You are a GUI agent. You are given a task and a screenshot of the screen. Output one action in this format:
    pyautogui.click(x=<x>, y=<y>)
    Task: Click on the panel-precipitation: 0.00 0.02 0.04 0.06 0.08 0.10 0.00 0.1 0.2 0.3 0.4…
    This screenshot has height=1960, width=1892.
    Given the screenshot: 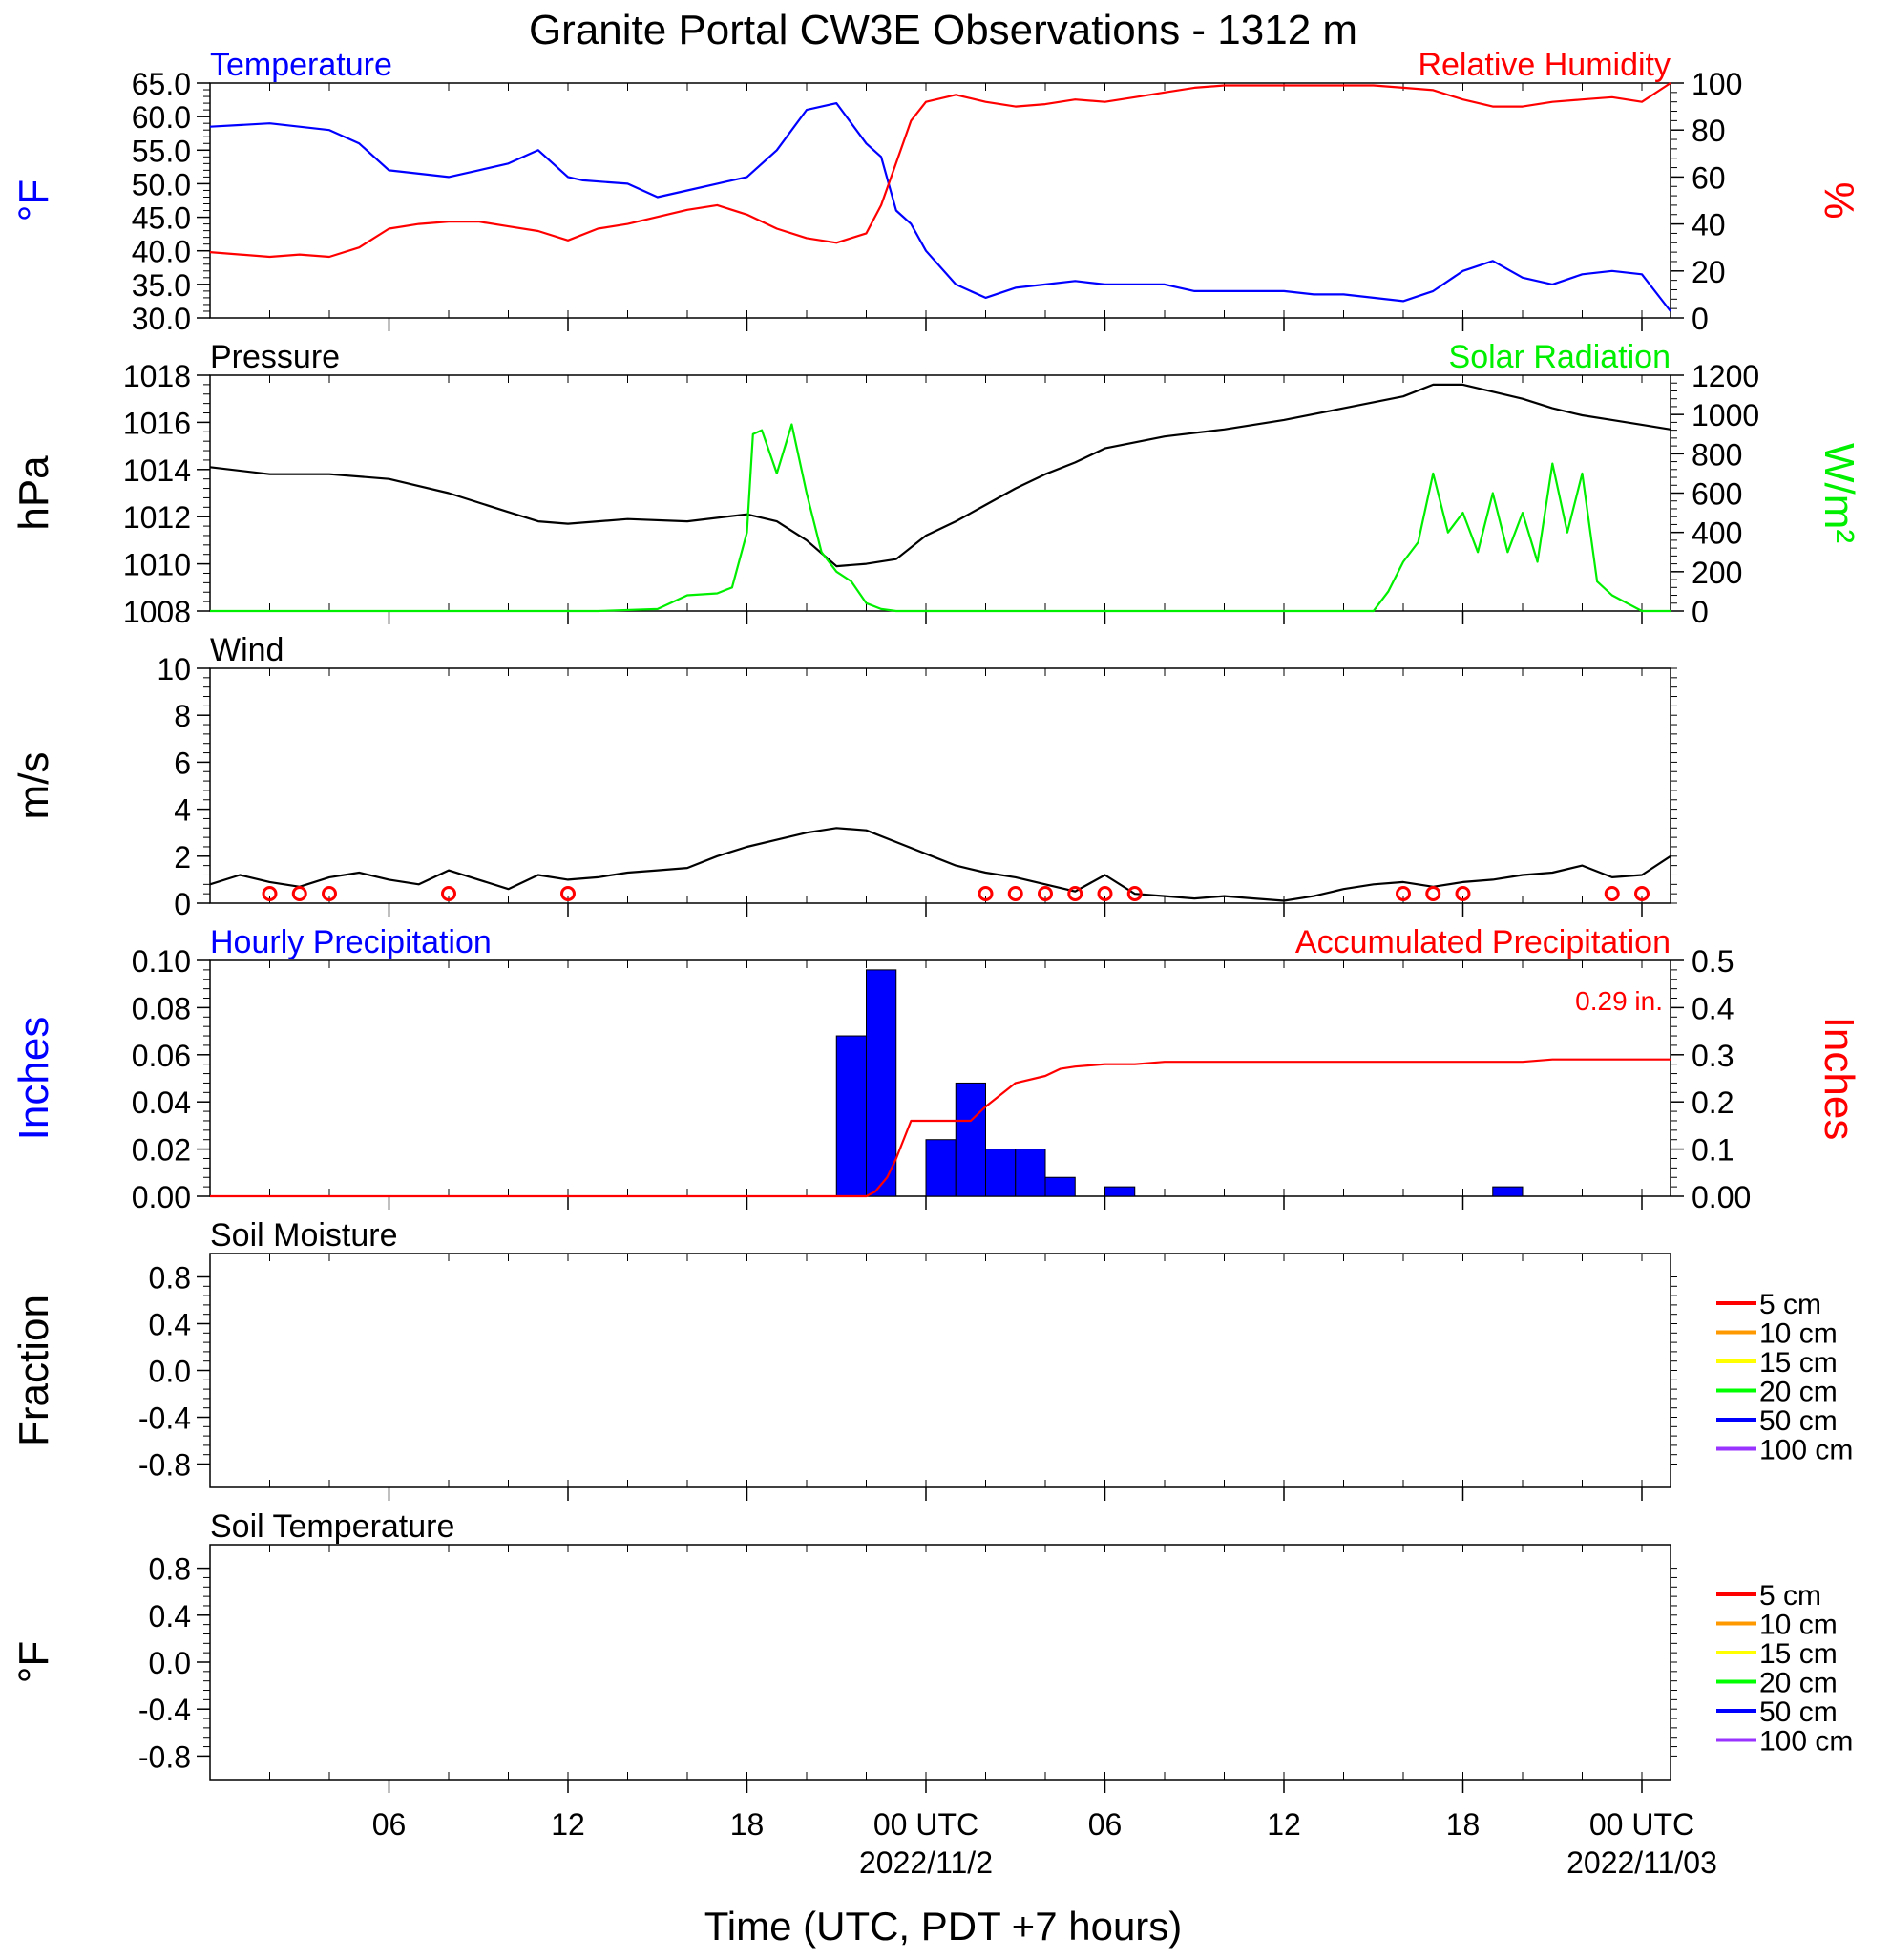 What is the action you would take?
    pyautogui.click(x=936, y=1069)
    